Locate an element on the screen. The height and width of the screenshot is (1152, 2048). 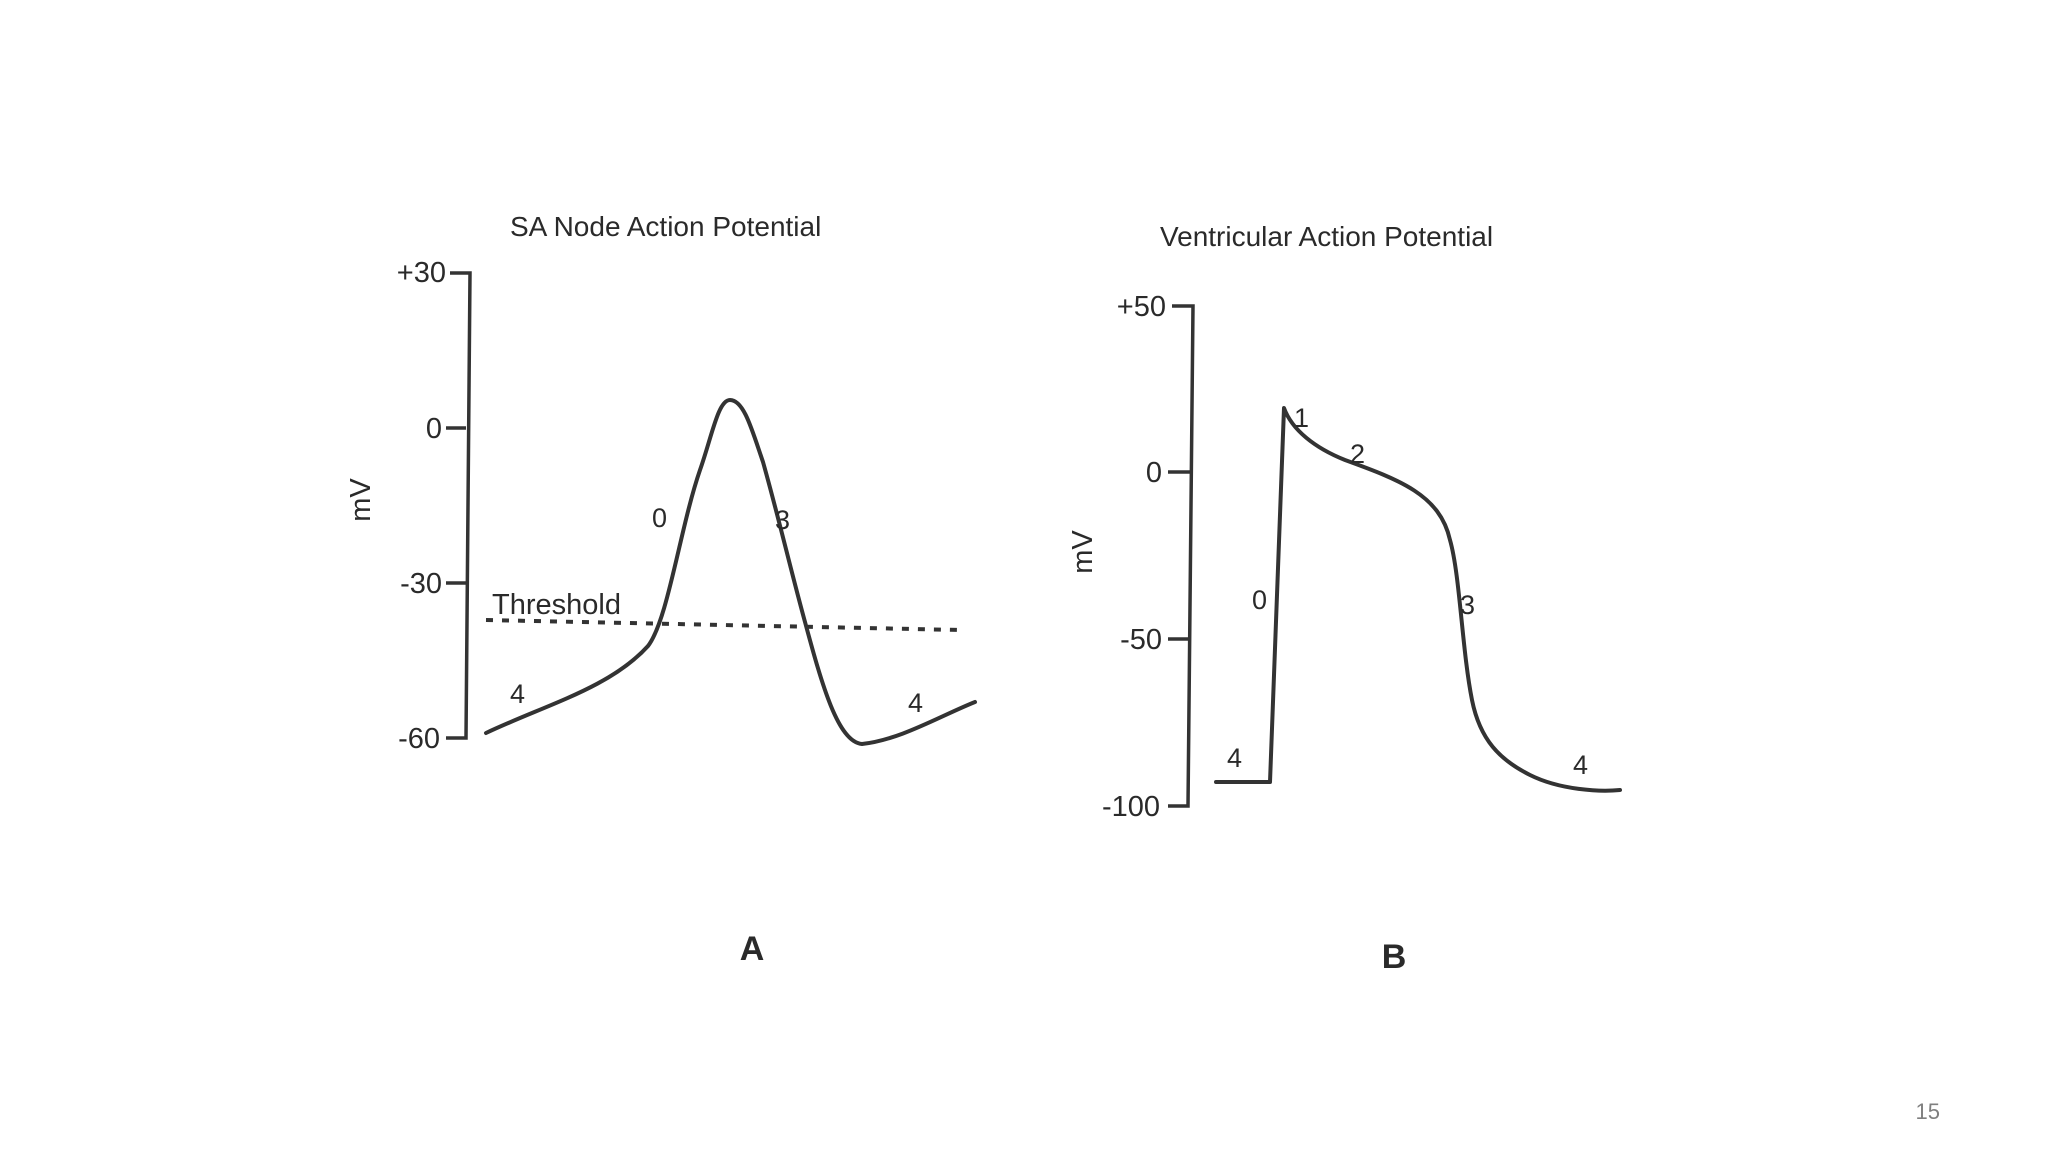
panel-a-title: SA Node Action Potential is located at coordinates (665, 226).